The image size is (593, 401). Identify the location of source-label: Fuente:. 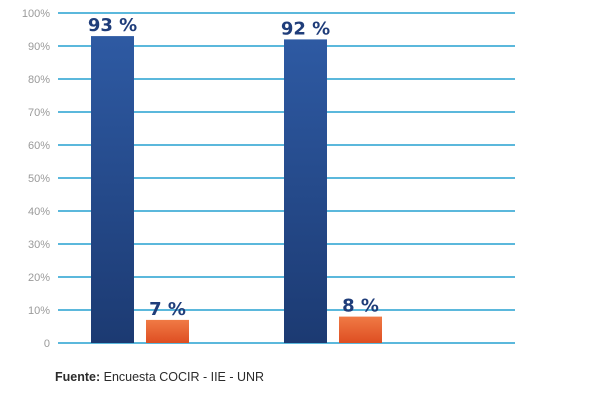
(78, 377).